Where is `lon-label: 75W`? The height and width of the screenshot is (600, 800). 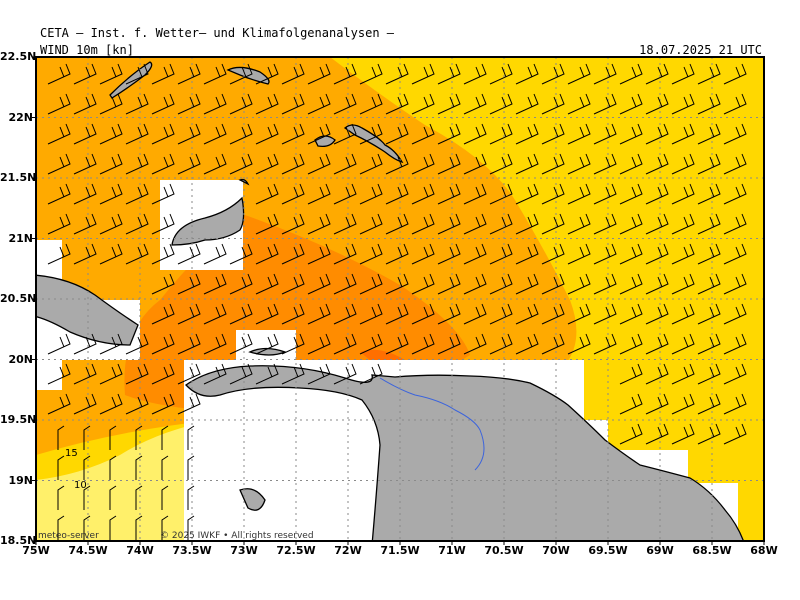
lon-label: 75W is located at coordinates (36, 550).